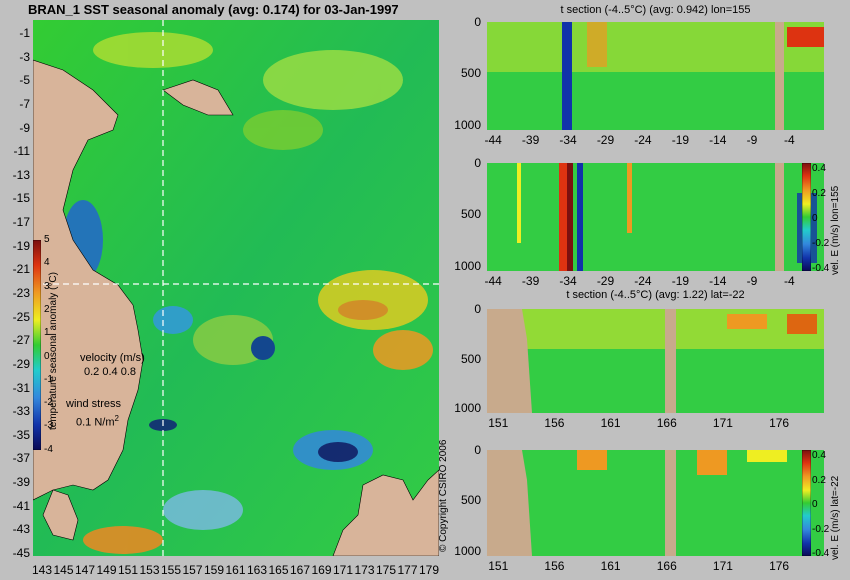 This screenshot has width=850, height=580. What do you see at coordinates (53, 351) in the screenshot?
I see `map-colorbar-label: temperature seasonal anomaly (°C)` at bounding box center [53, 351].